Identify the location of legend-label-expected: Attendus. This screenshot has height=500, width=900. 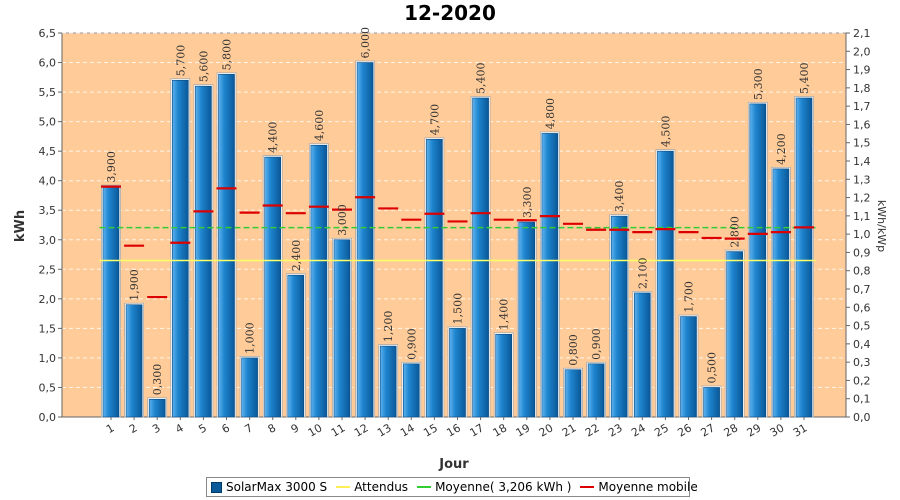
(381, 487).